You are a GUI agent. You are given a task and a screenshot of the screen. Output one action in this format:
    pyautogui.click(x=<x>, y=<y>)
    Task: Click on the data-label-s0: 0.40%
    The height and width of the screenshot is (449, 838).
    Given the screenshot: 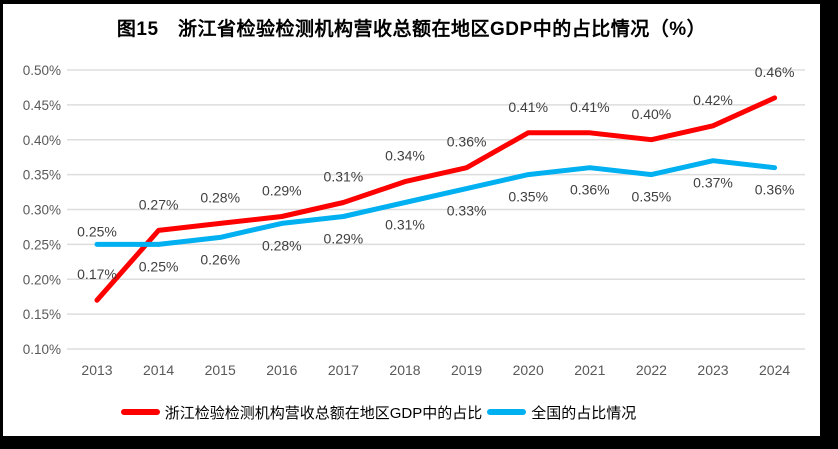 What is the action you would take?
    pyautogui.click(x=652, y=114)
    